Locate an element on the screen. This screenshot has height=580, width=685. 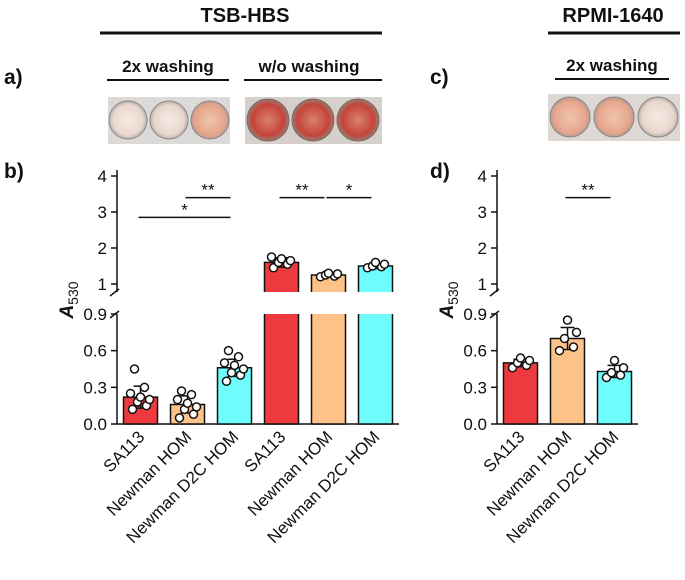
well-photo is located at coordinates (394, 119).